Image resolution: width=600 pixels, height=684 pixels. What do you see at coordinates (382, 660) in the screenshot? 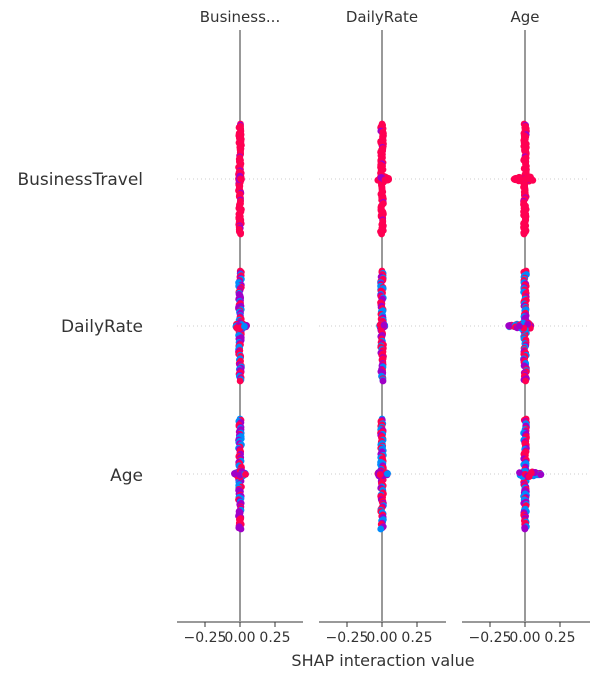
I see `x-axis-label: SHAP interaction value` at bounding box center [382, 660].